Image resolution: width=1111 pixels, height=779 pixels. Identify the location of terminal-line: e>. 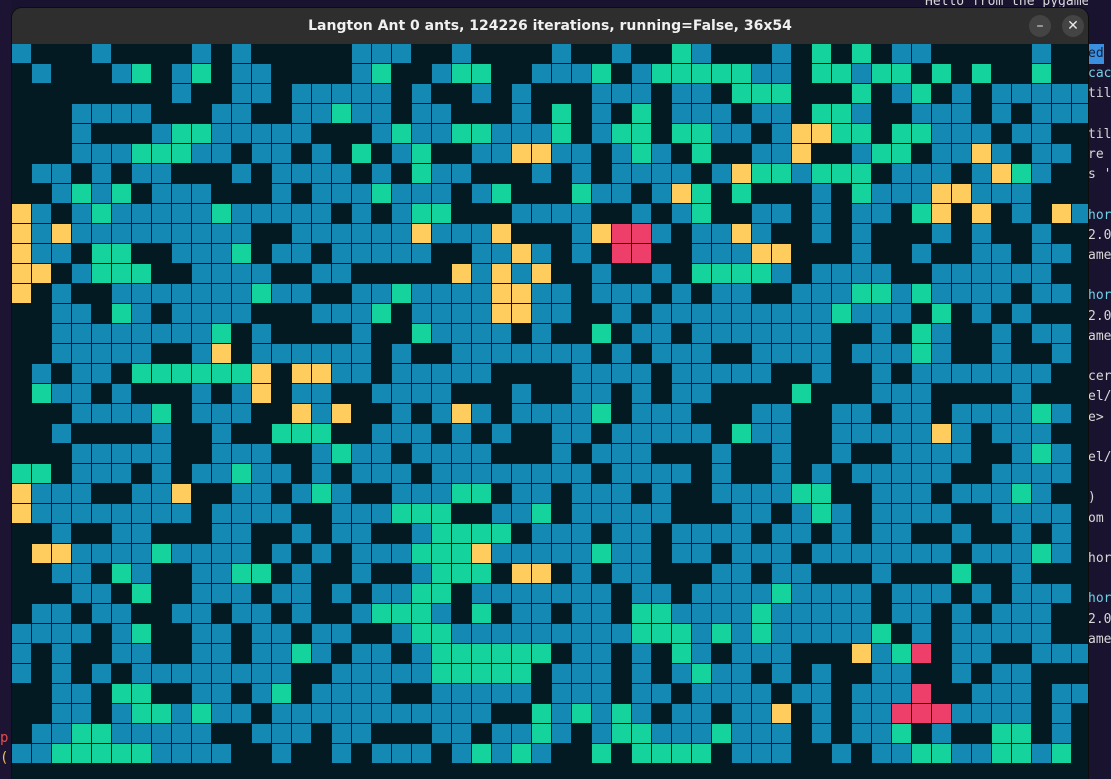
(1096, 417).